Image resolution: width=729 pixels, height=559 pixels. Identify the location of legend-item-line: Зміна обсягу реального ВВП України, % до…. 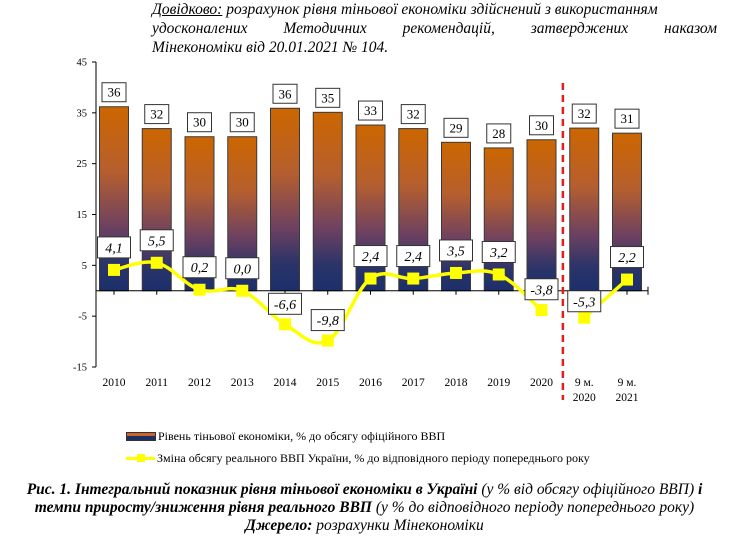
(358, 458).